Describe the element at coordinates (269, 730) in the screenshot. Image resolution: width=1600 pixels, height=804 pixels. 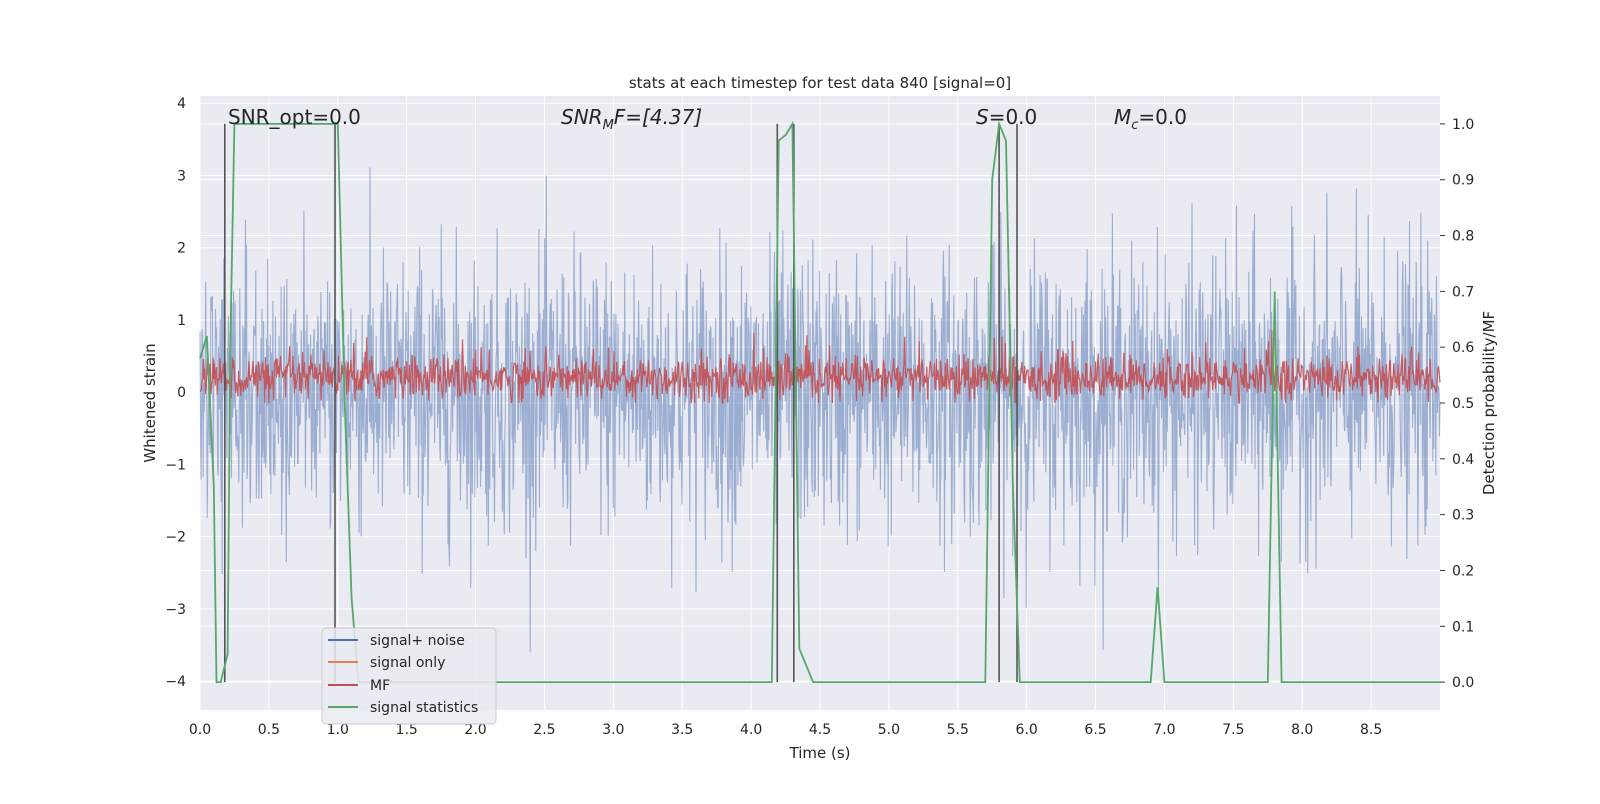
I see `x-tick-label: 0.5` at that location.